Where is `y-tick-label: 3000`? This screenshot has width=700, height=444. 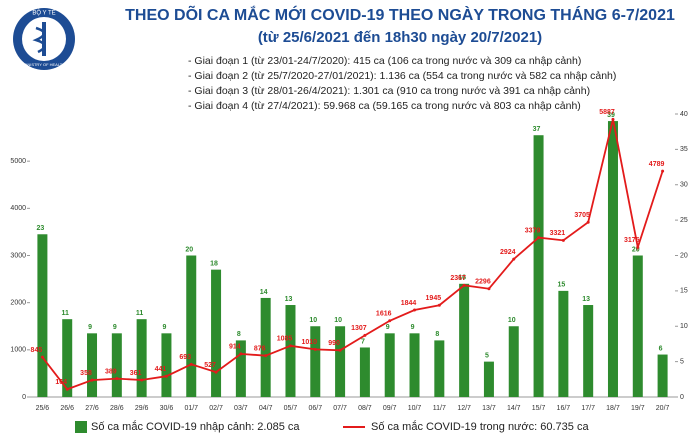 y-tick-label: 3000 is located at coordinates (18, 255).